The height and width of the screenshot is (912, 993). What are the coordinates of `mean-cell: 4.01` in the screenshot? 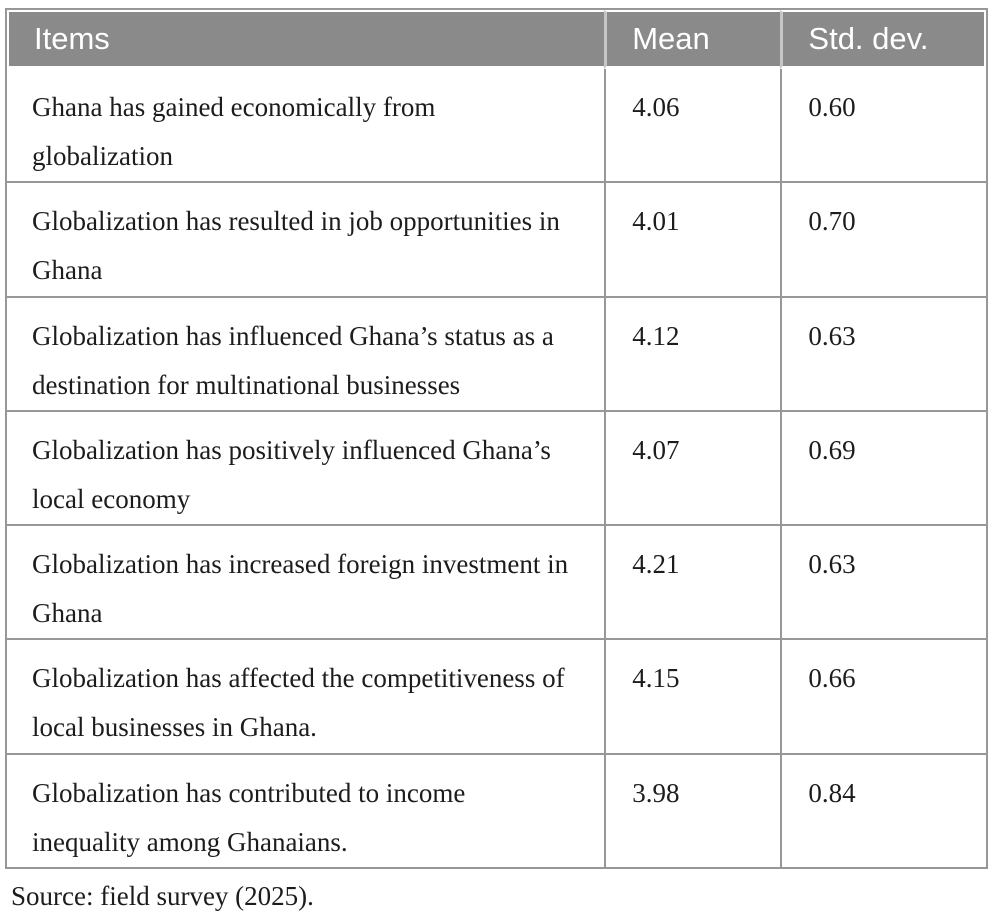 It's located at (692, 238).